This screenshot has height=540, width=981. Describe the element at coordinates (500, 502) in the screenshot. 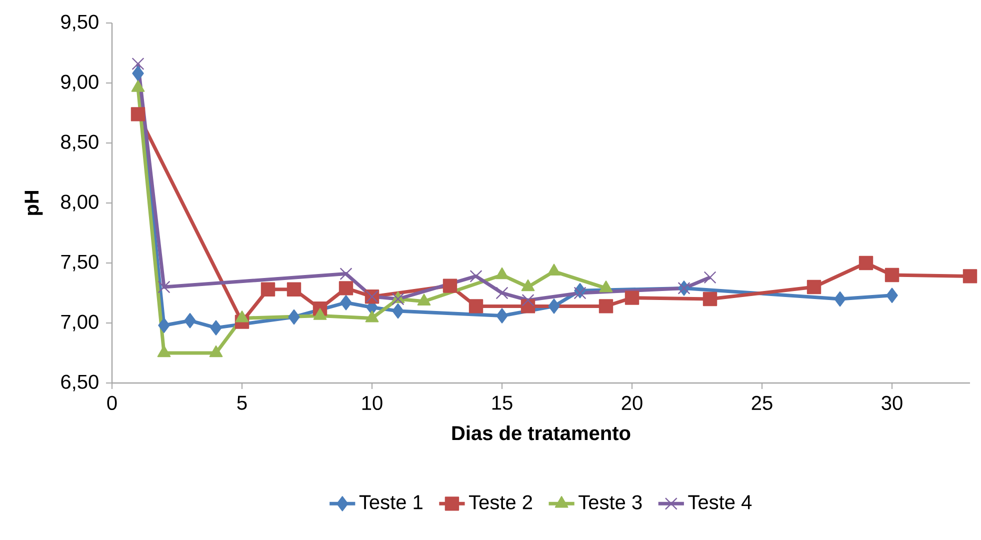

I see `legend-label: Teste 2` at that location.